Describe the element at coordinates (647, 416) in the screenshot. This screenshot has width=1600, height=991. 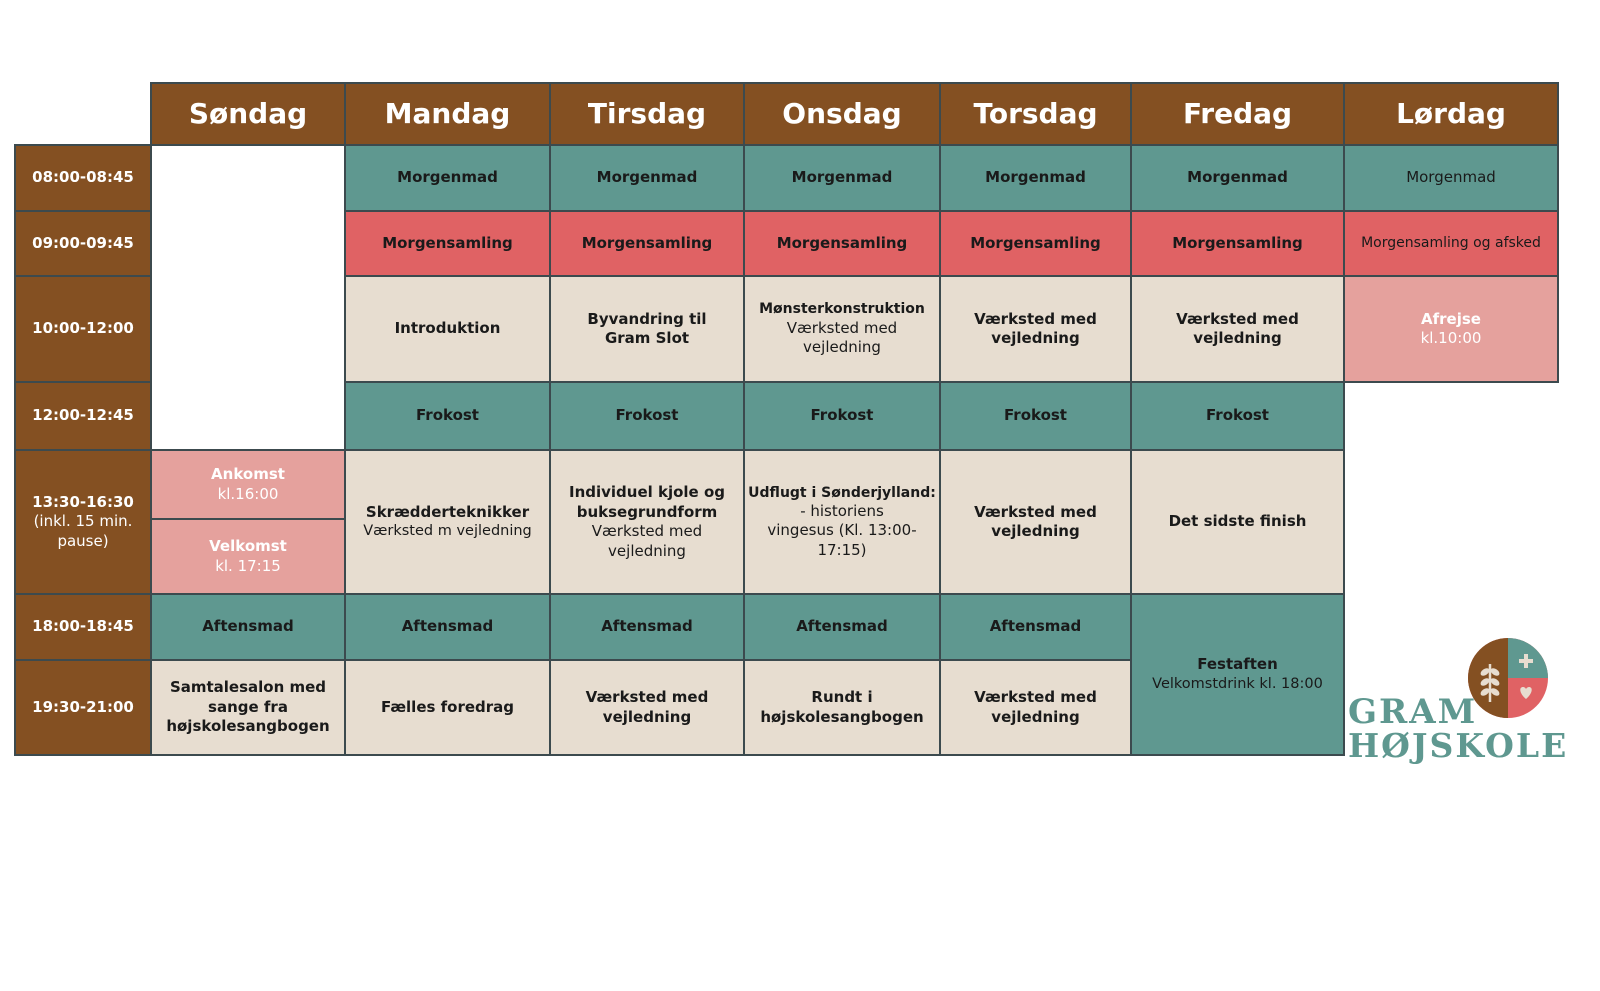
I see `lunch-tirsdag: Frokost` at that location.